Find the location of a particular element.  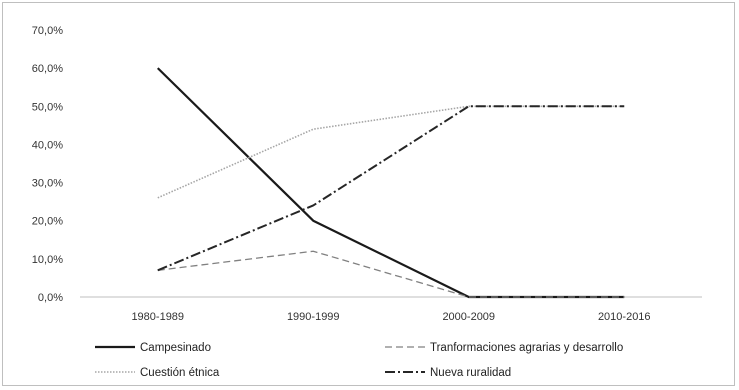

y-tick-label: 50,0% is located at coordinates (47, 107).